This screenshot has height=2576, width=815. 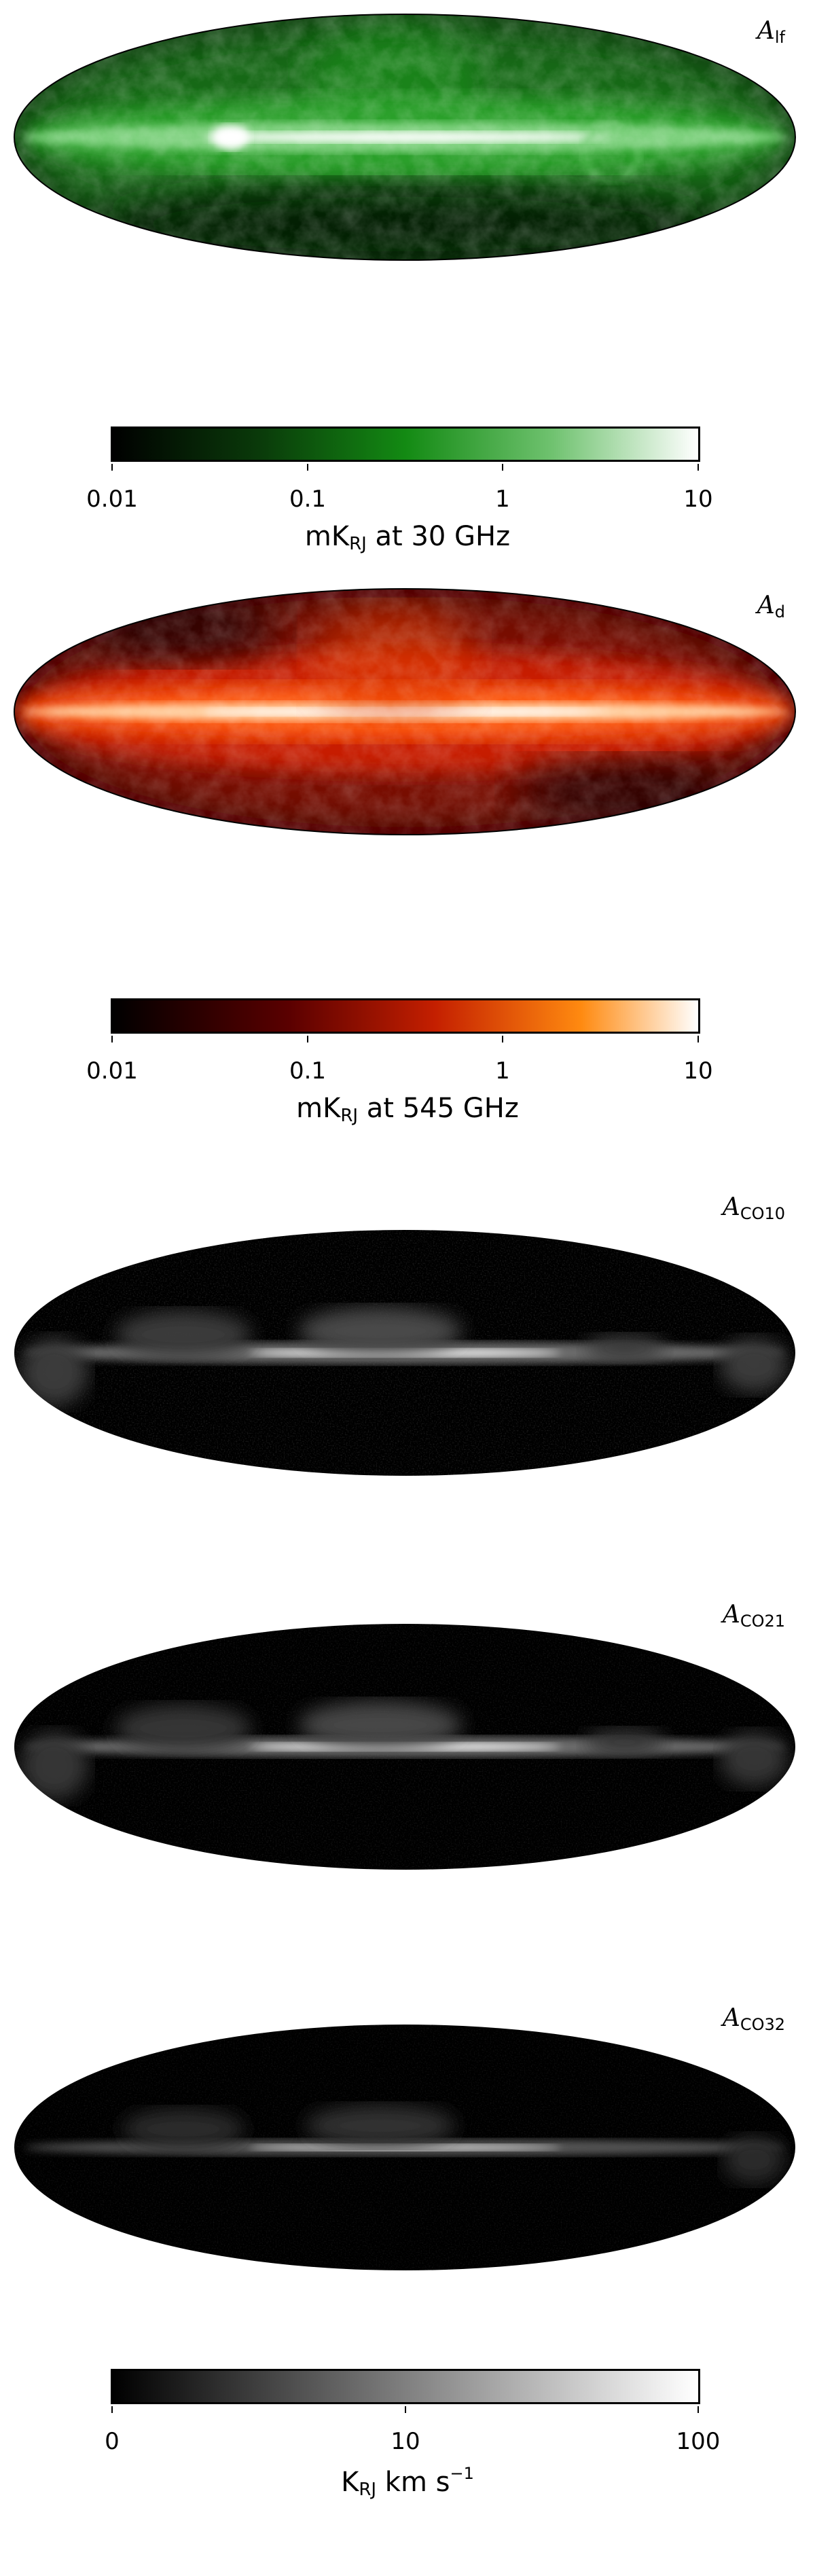 What do you see at coordinates (405, 711) in the screenshot?
I see `map-ad` at bounding box center [405, 711].